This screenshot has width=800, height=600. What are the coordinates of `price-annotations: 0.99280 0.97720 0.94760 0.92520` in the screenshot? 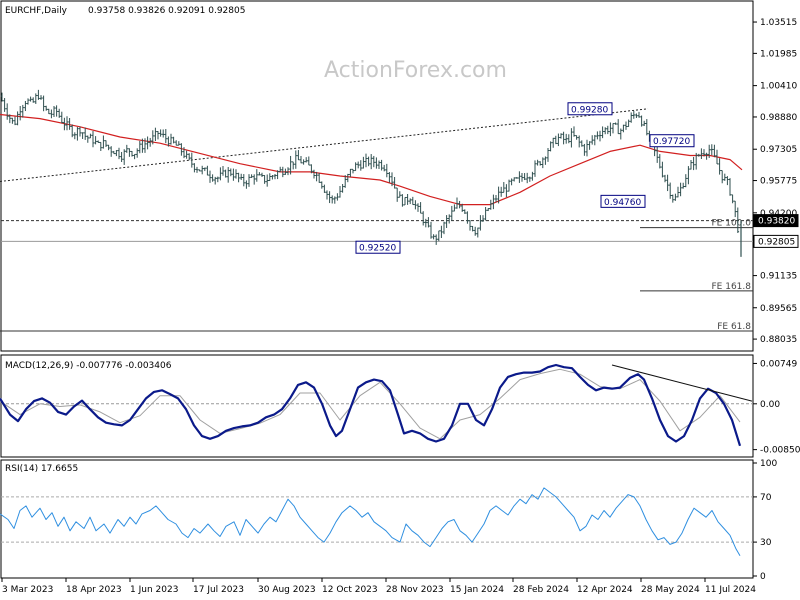 It's located at (525, 178).